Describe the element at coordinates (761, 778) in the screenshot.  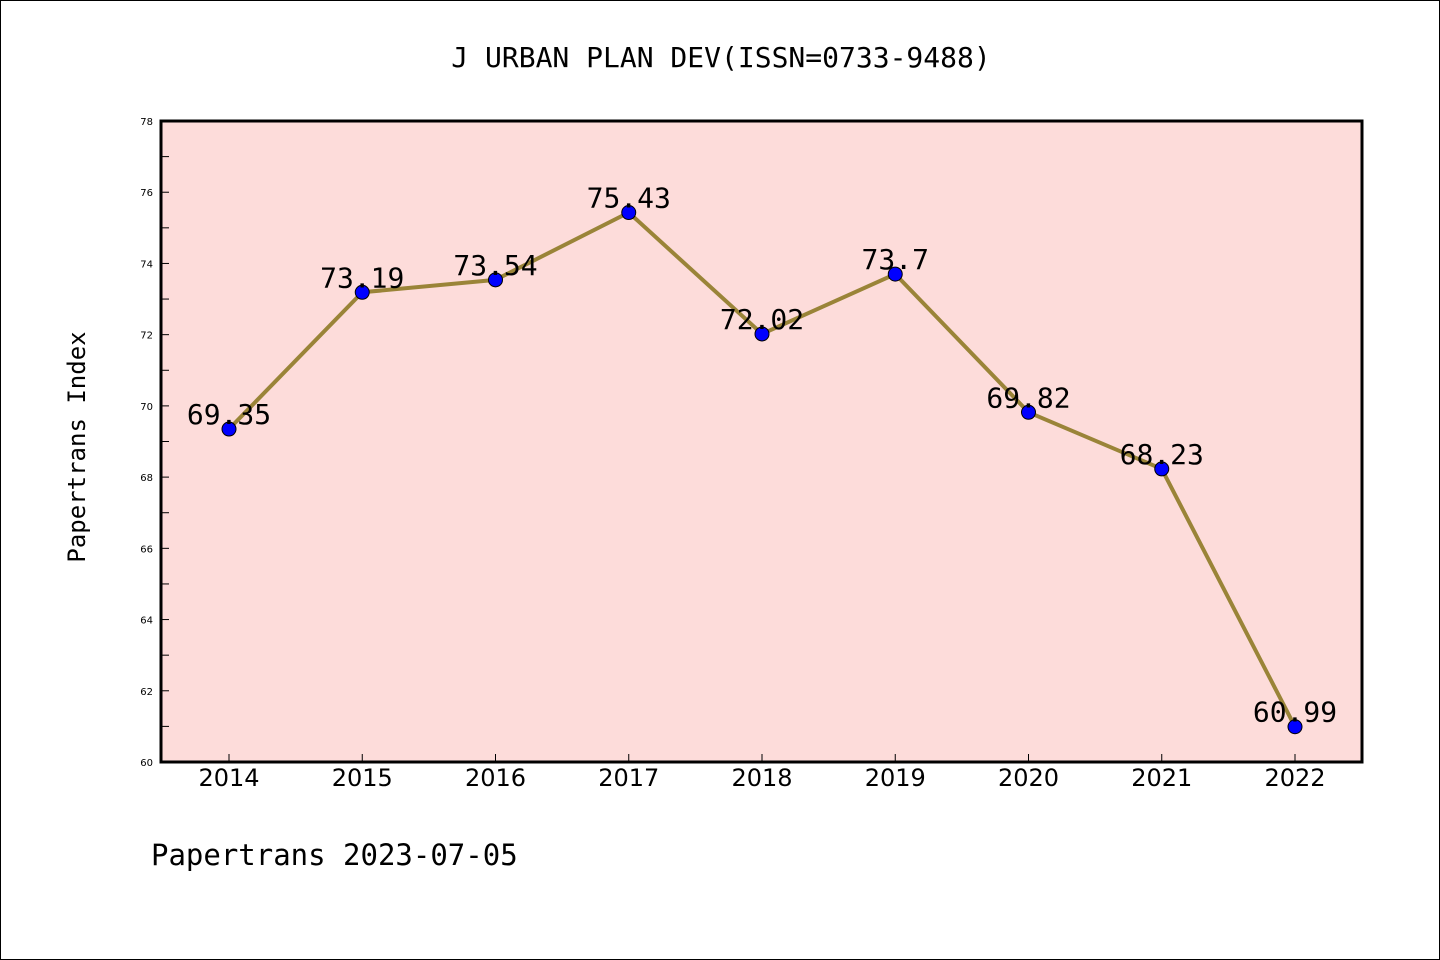
I see `x-tick-label: 2018` at that location.